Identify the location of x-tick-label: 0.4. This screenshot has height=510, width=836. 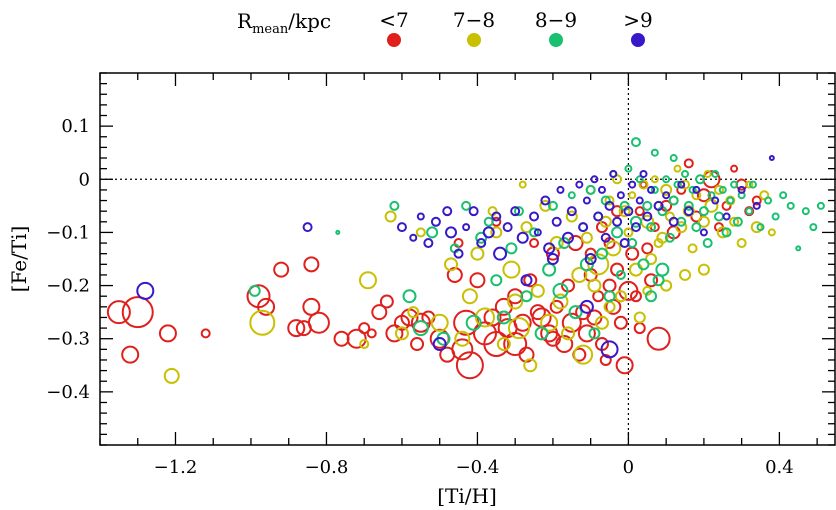
(779, 467).